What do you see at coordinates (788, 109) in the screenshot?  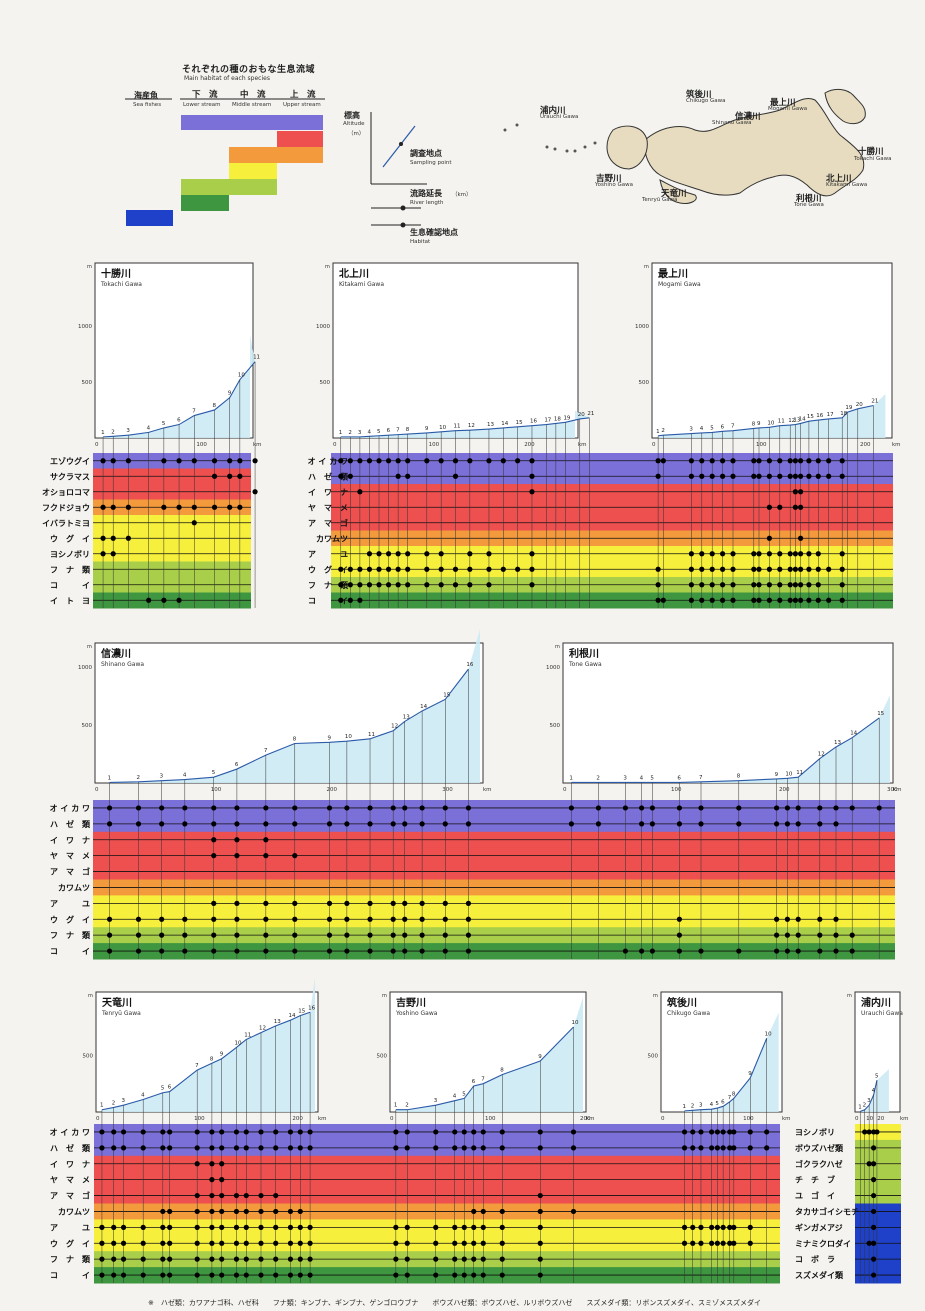 I see `map-label-mogami-en: Mogami Gawa` at bounding box center [788, 109].